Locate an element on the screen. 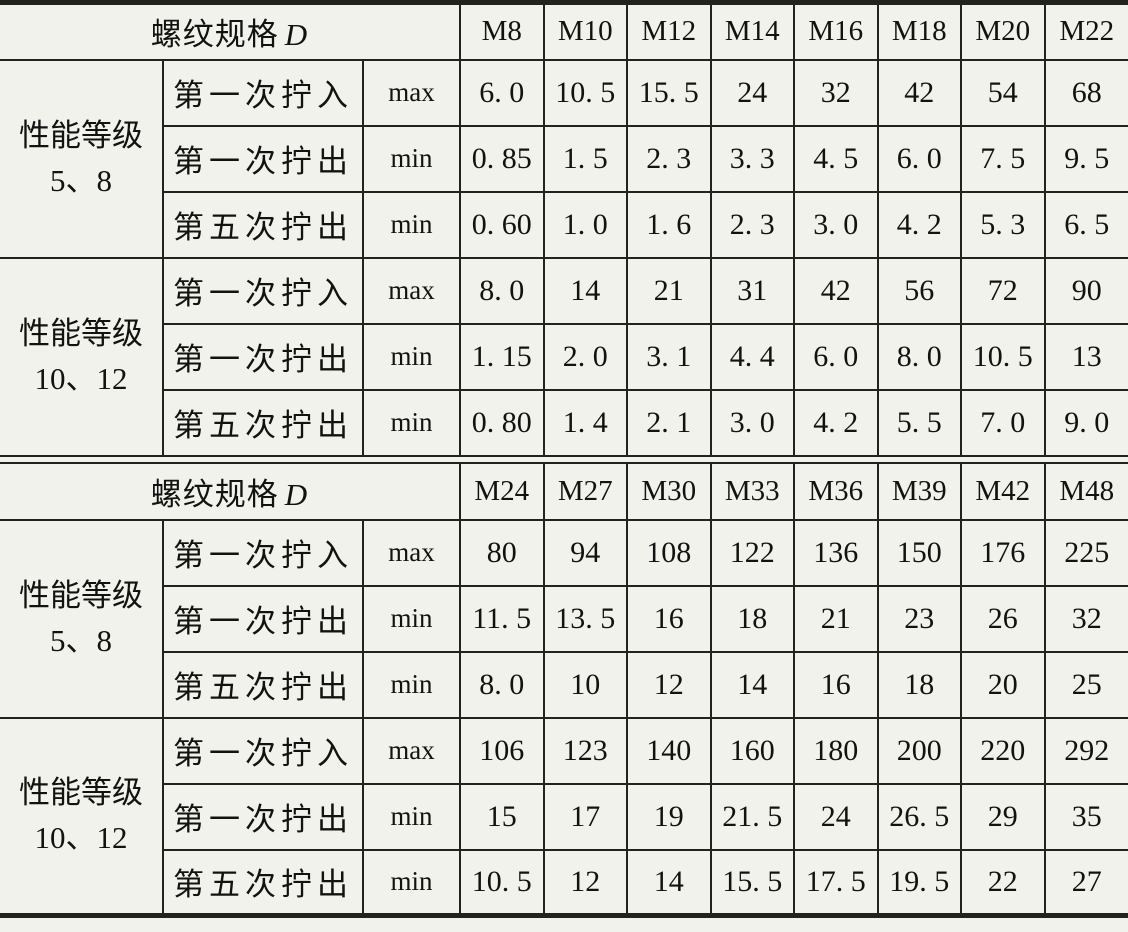 This screenshot has width=1128, height=932. col-header-m42: M42 is located at coordinates (1003, 491).